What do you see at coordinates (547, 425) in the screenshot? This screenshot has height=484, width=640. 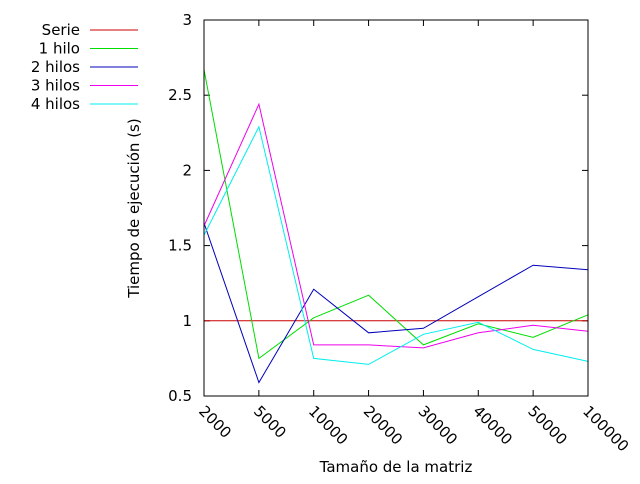 I see `x-tick-label: 50000` at bounding box center [547, 425].